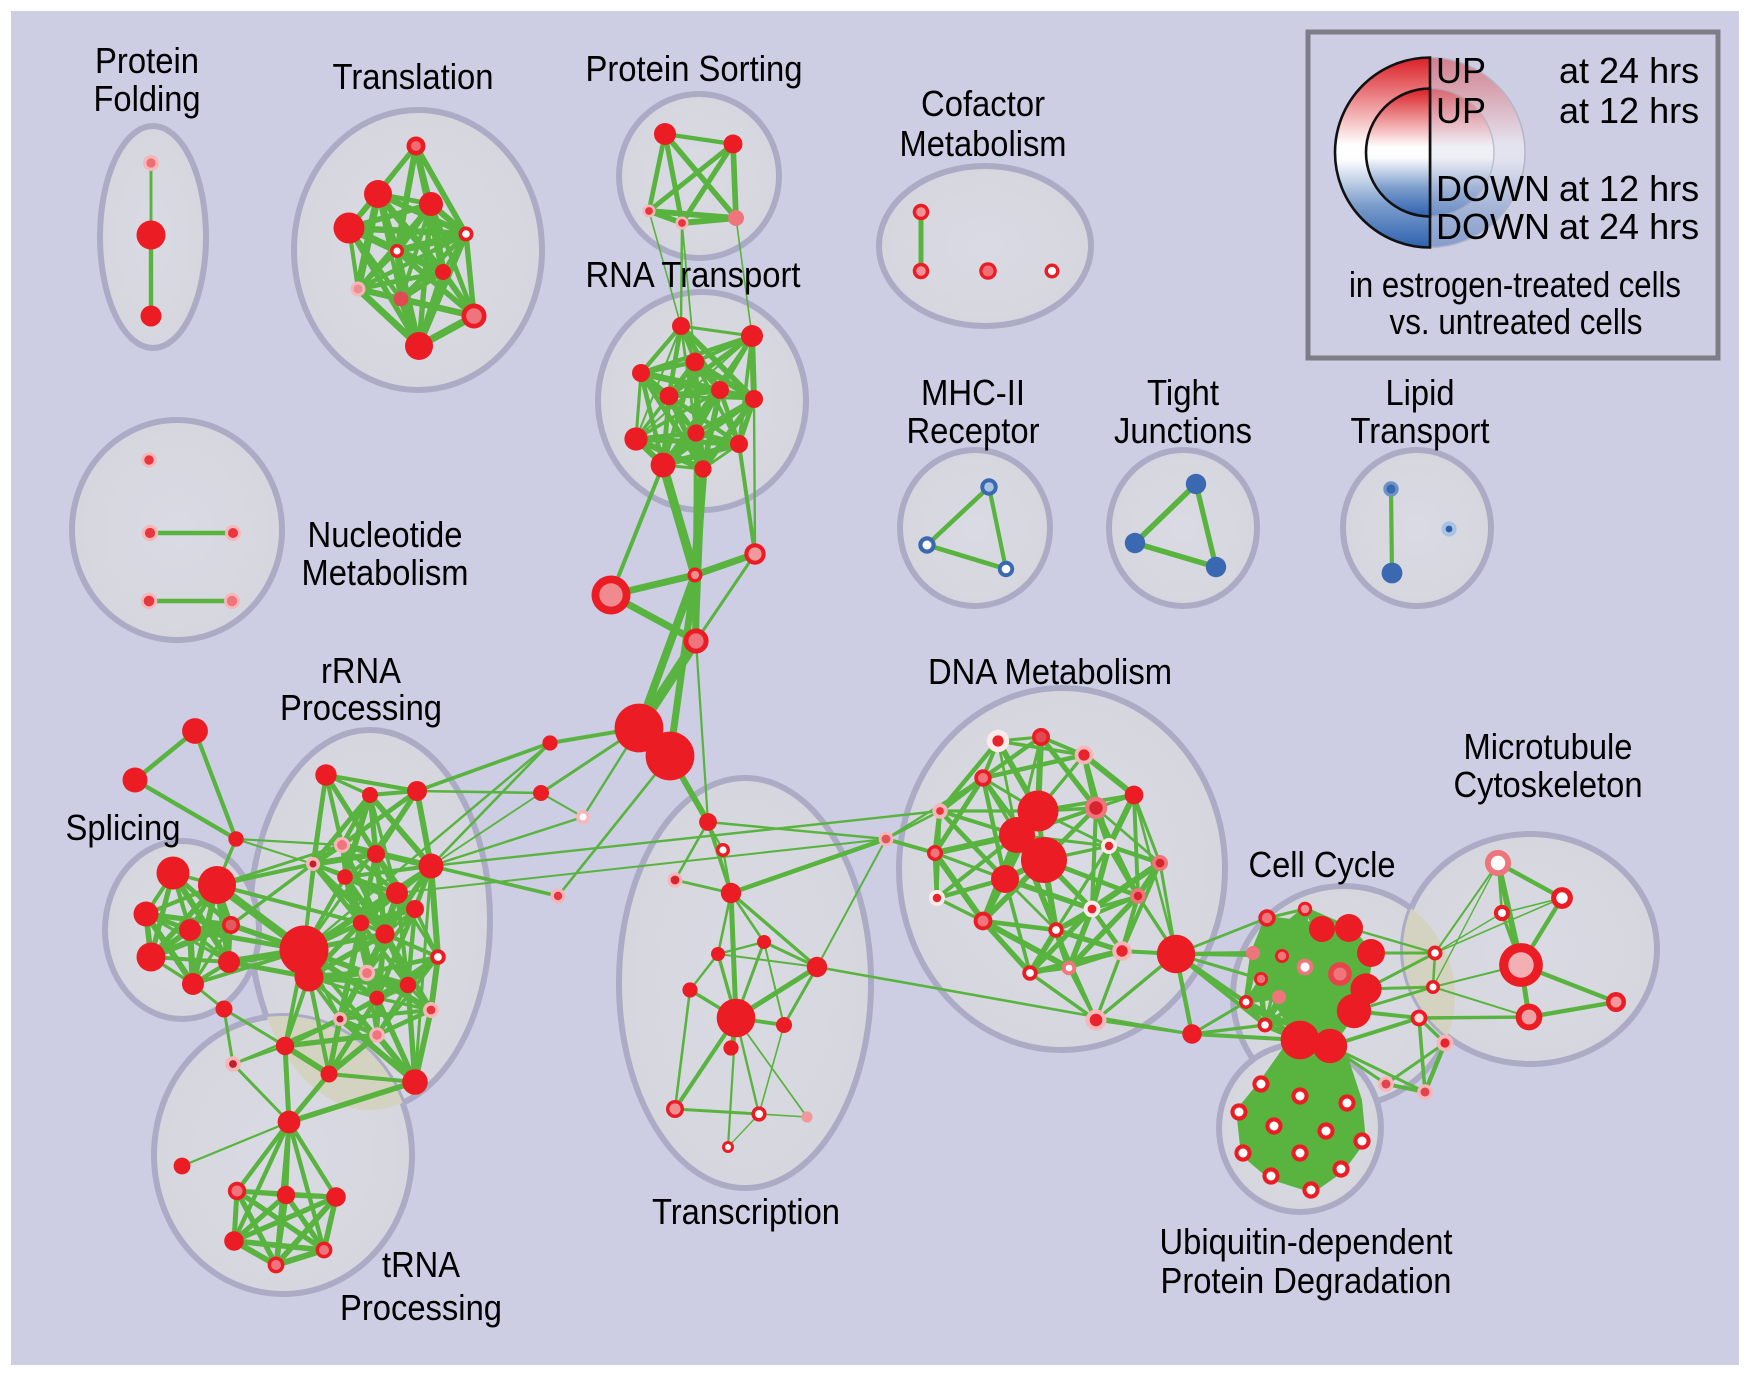  What do you see at coordinates (1306, 1280) in the screenshot?
I see `svg-text: Protein Degradation` at bounding box center [1306, 1280].